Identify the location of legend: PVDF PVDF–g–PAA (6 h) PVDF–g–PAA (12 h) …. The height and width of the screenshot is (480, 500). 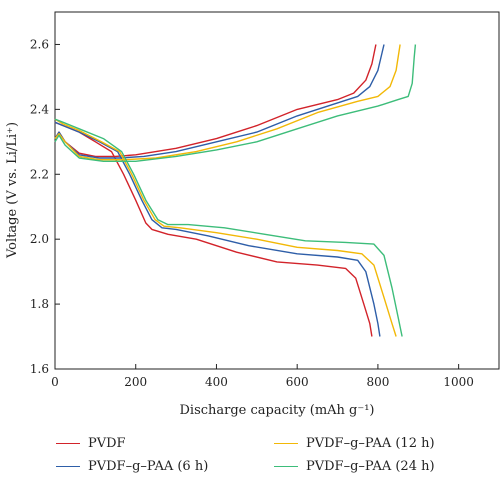
(250, 454).